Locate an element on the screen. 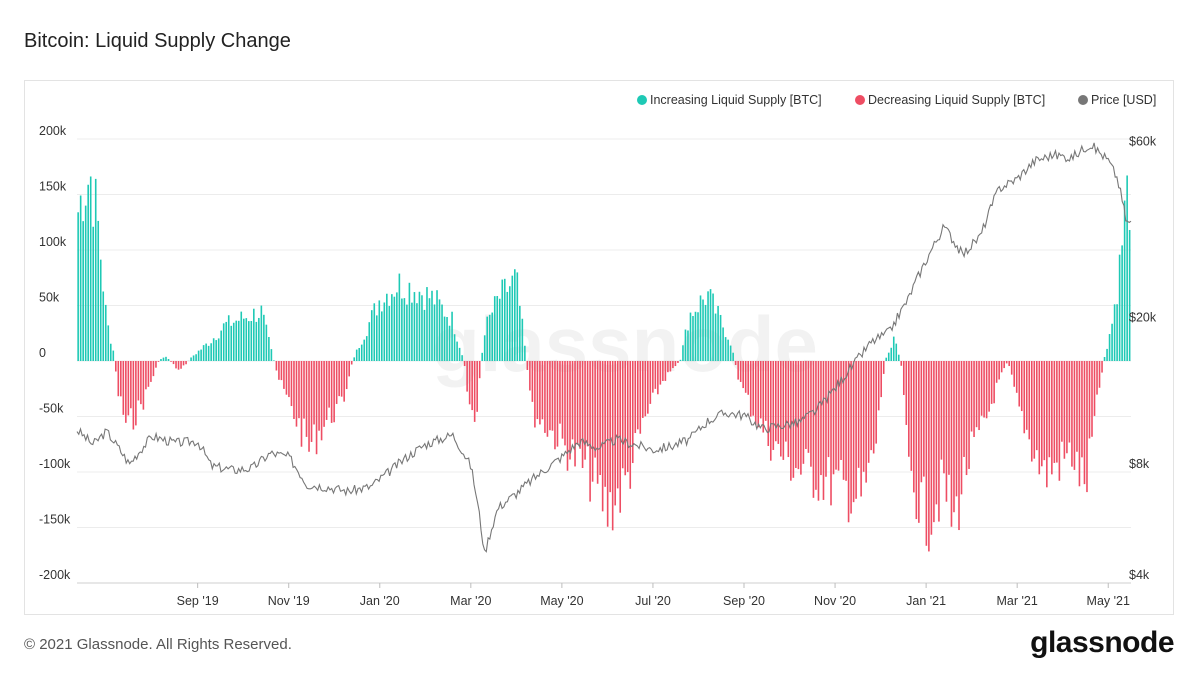  x-tick-label: May '21 is located at coordinates (1108, 601).